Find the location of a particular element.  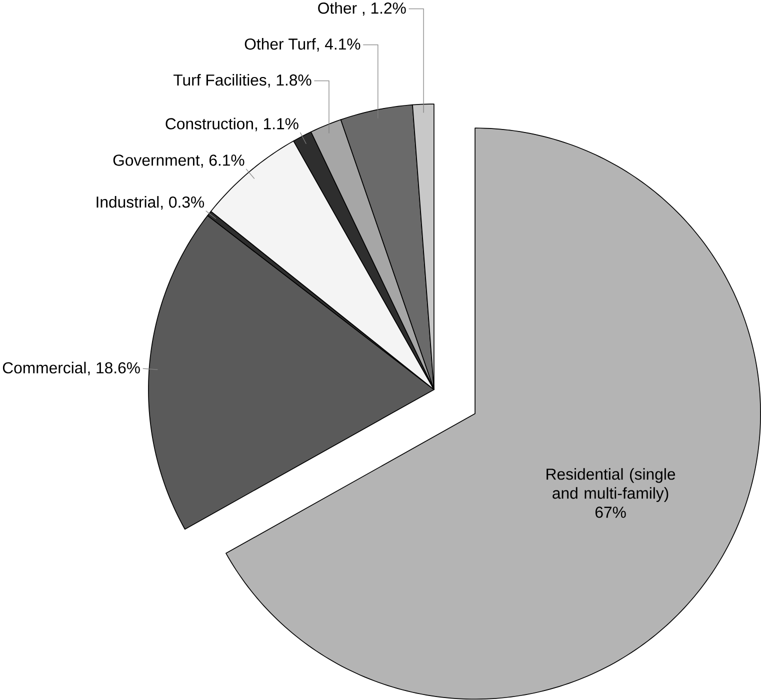

data-label: 67% is located at coordinates (610, 512).